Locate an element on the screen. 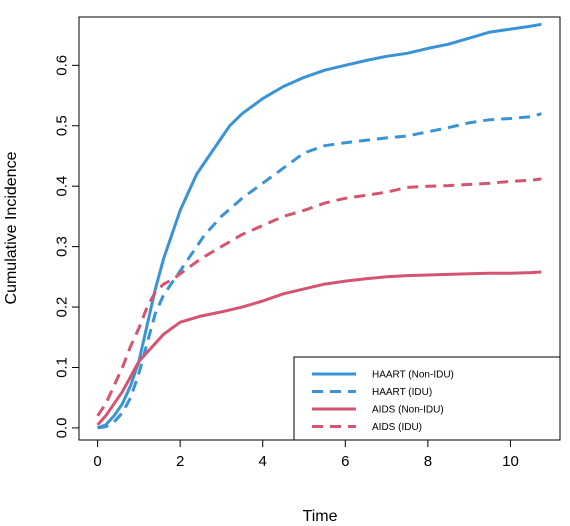  x-tick-label: 0 is located at coordinates (97, 461).